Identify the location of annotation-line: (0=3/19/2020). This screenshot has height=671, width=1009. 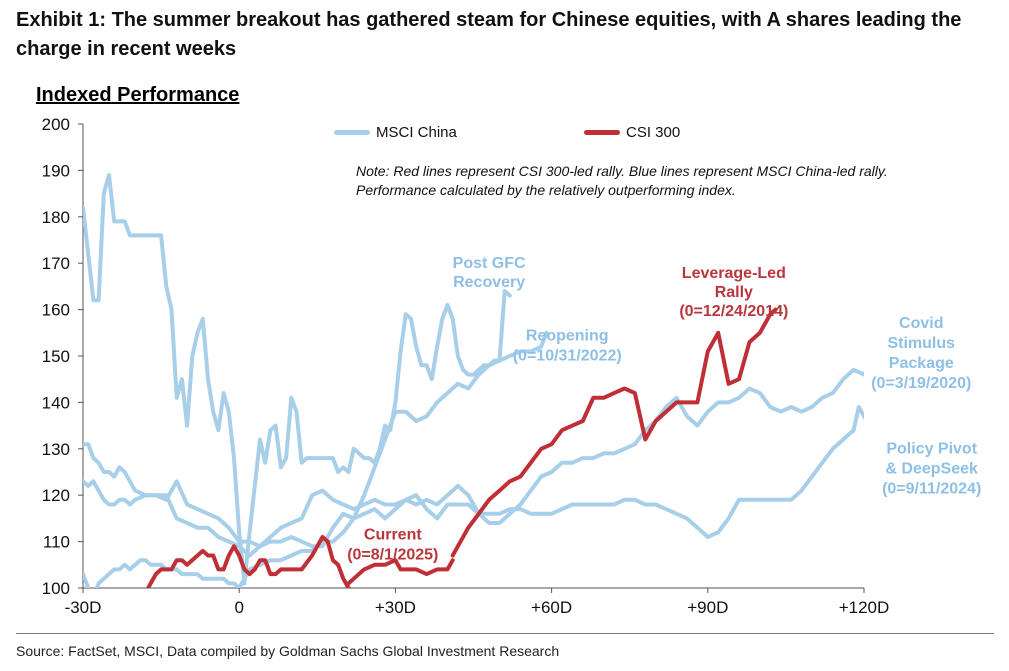
(921, 383).